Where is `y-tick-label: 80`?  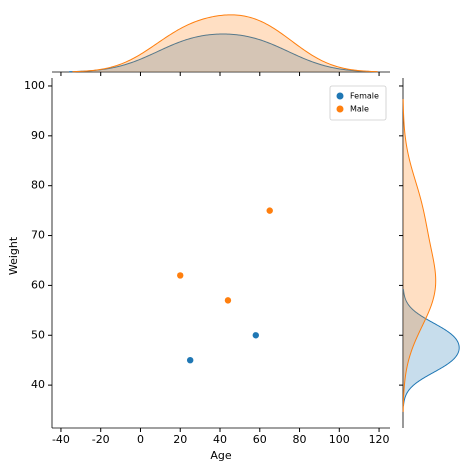
y-tick-label: 80 is located at coordinates (38, 185).